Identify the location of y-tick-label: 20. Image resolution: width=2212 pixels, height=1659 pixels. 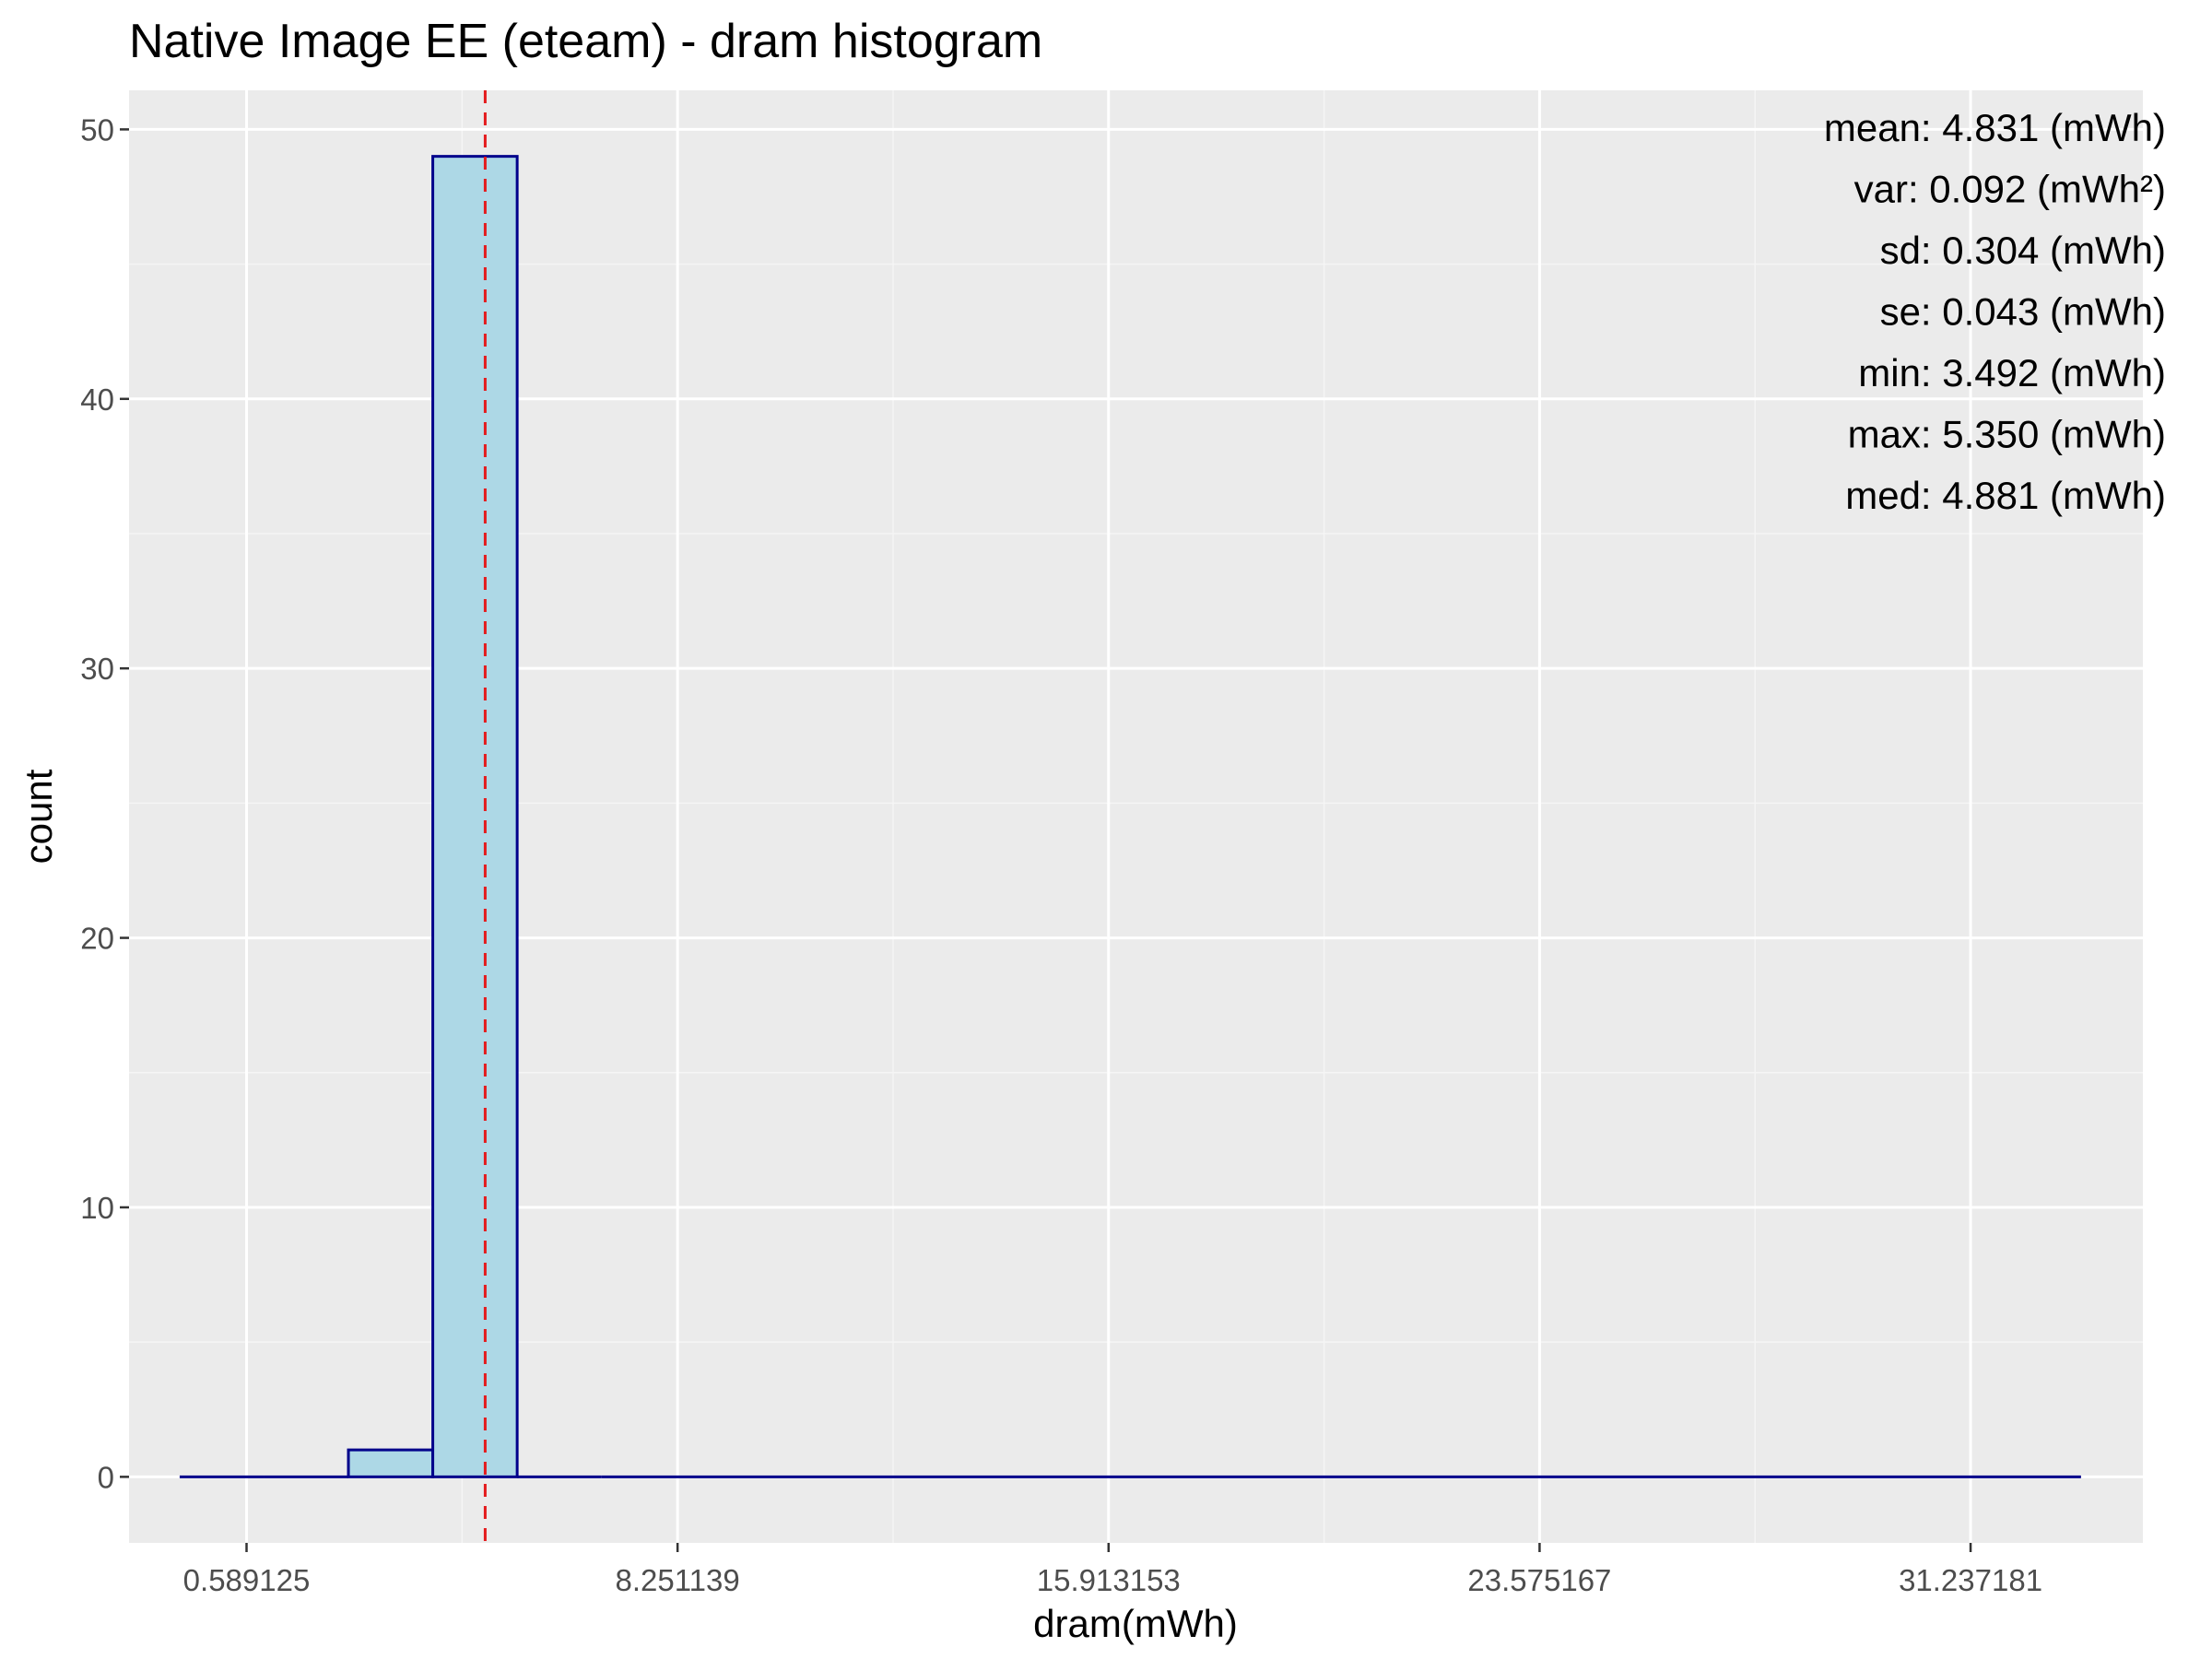
(97, 939).